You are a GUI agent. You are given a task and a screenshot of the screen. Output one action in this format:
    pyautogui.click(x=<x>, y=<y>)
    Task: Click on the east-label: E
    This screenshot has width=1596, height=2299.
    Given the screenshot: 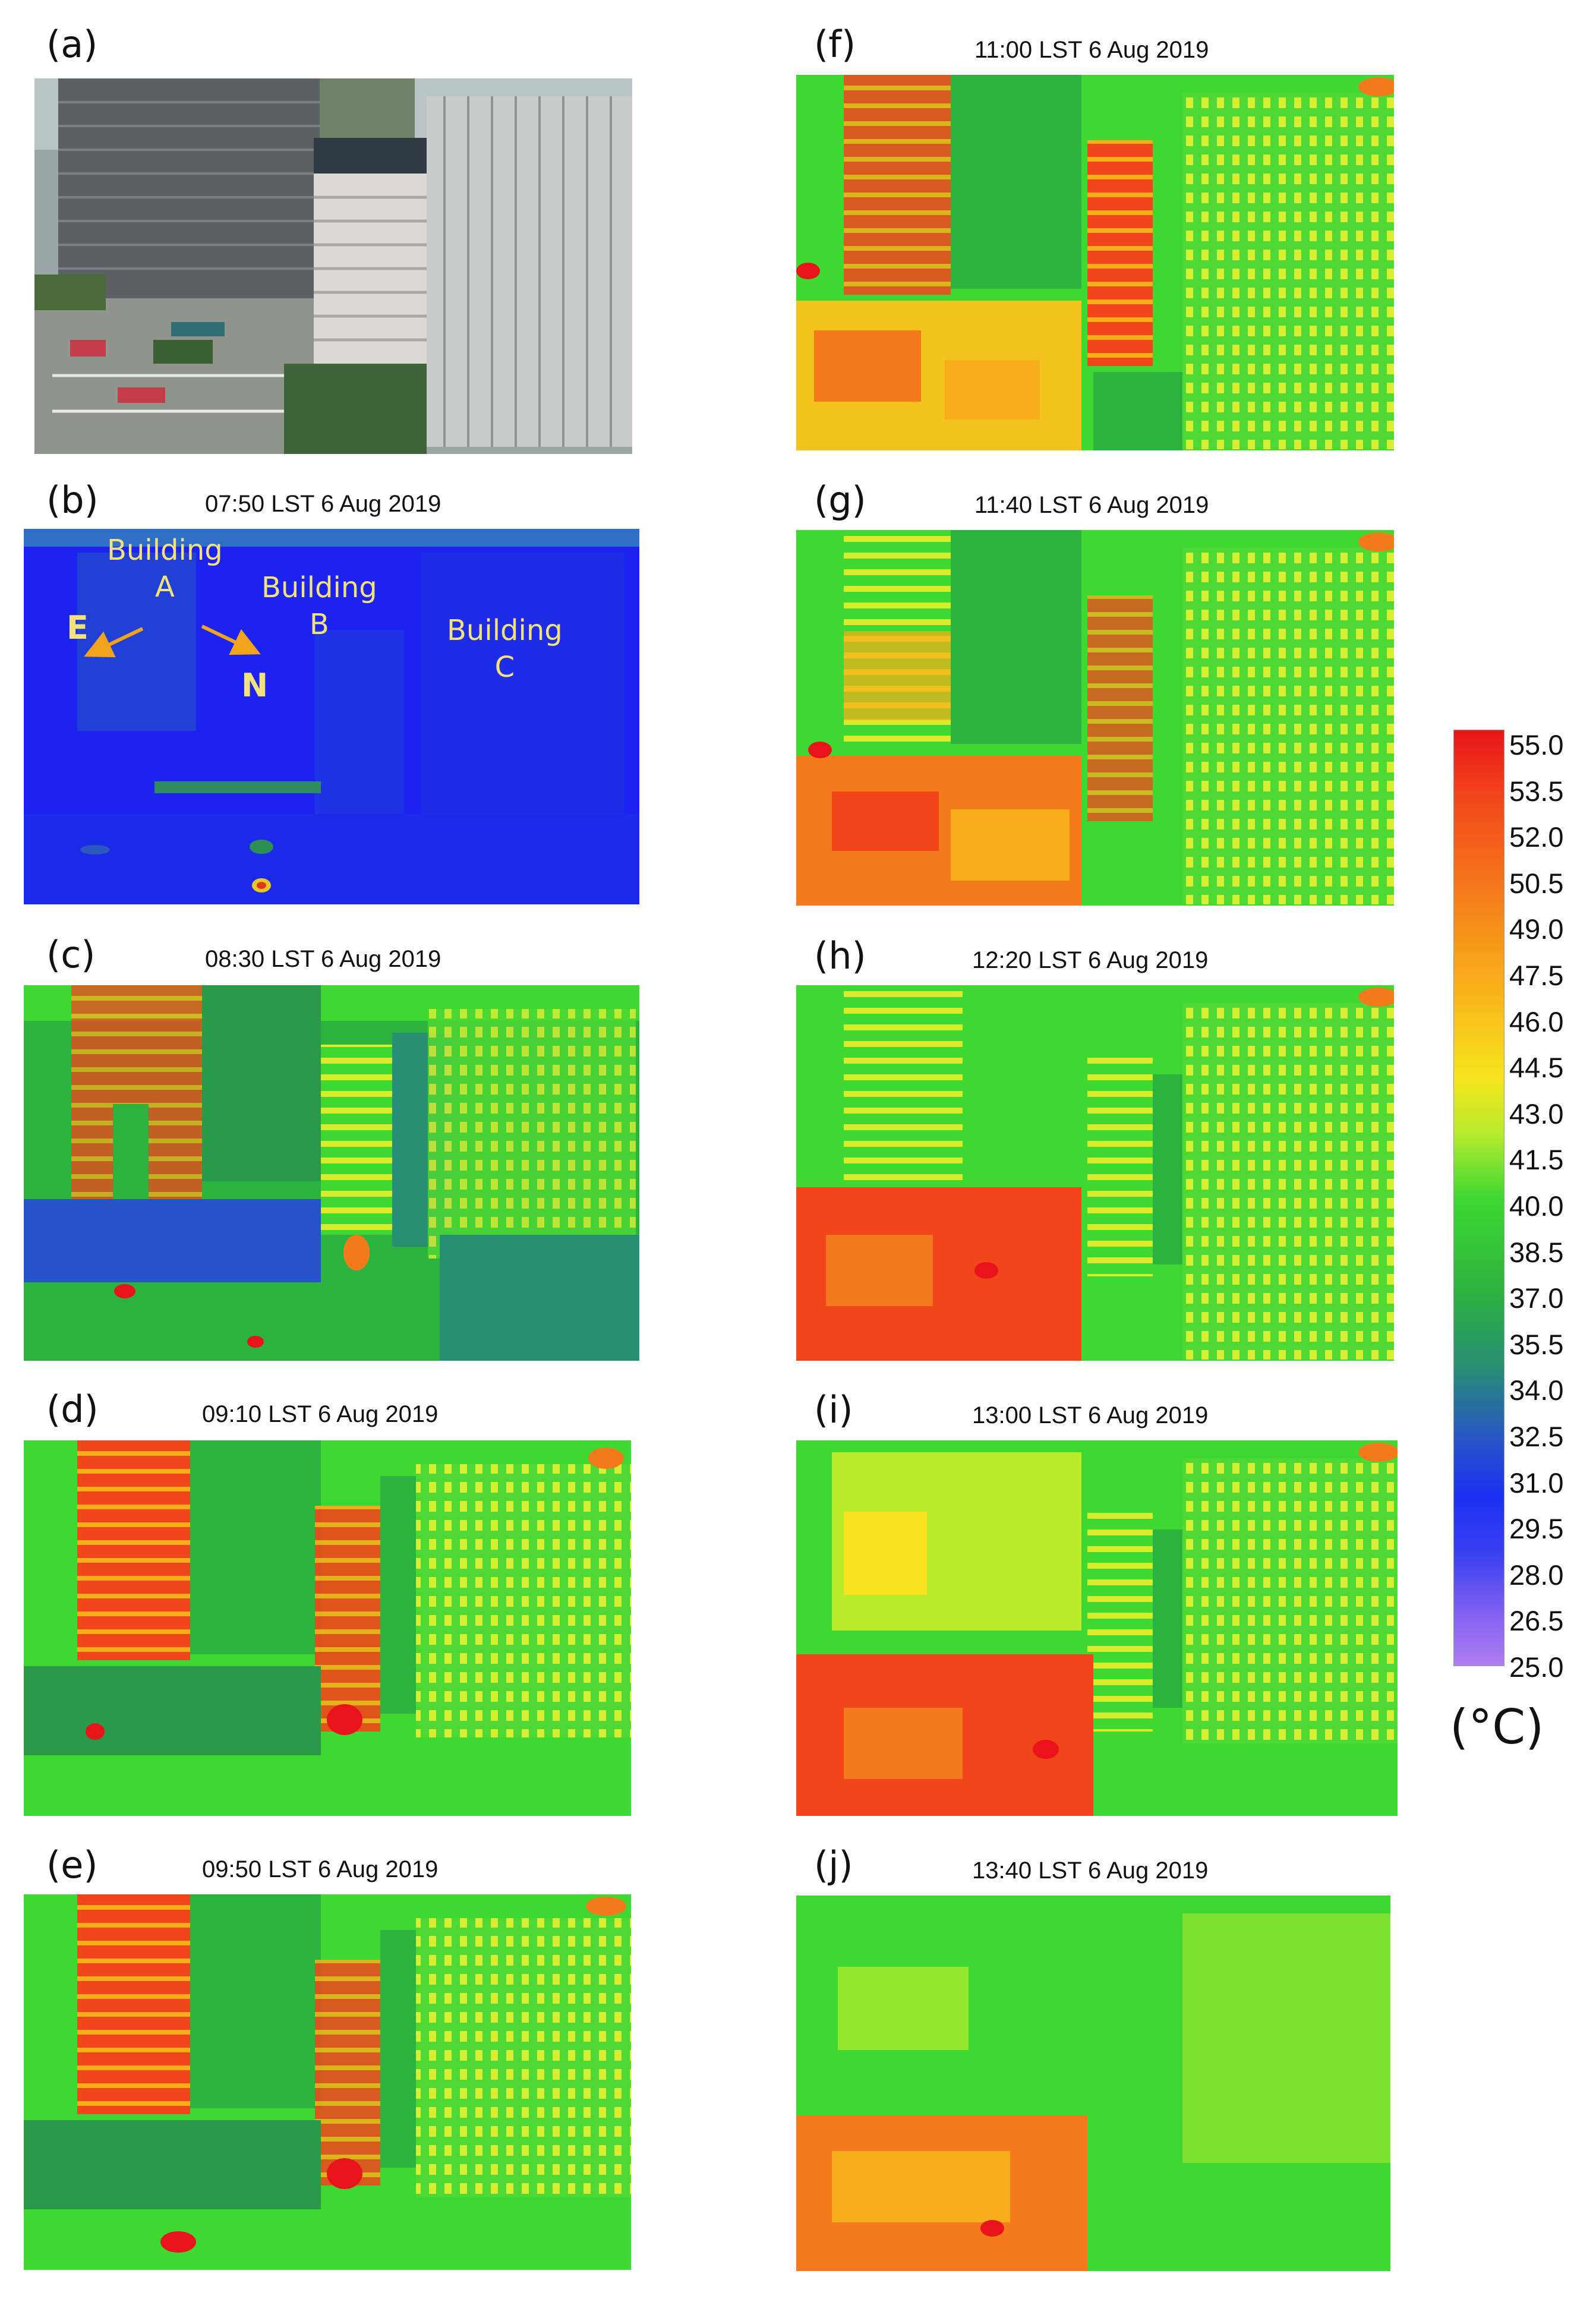 What is the action you would take?
    pyautogui.click(x=78, y=628)
    